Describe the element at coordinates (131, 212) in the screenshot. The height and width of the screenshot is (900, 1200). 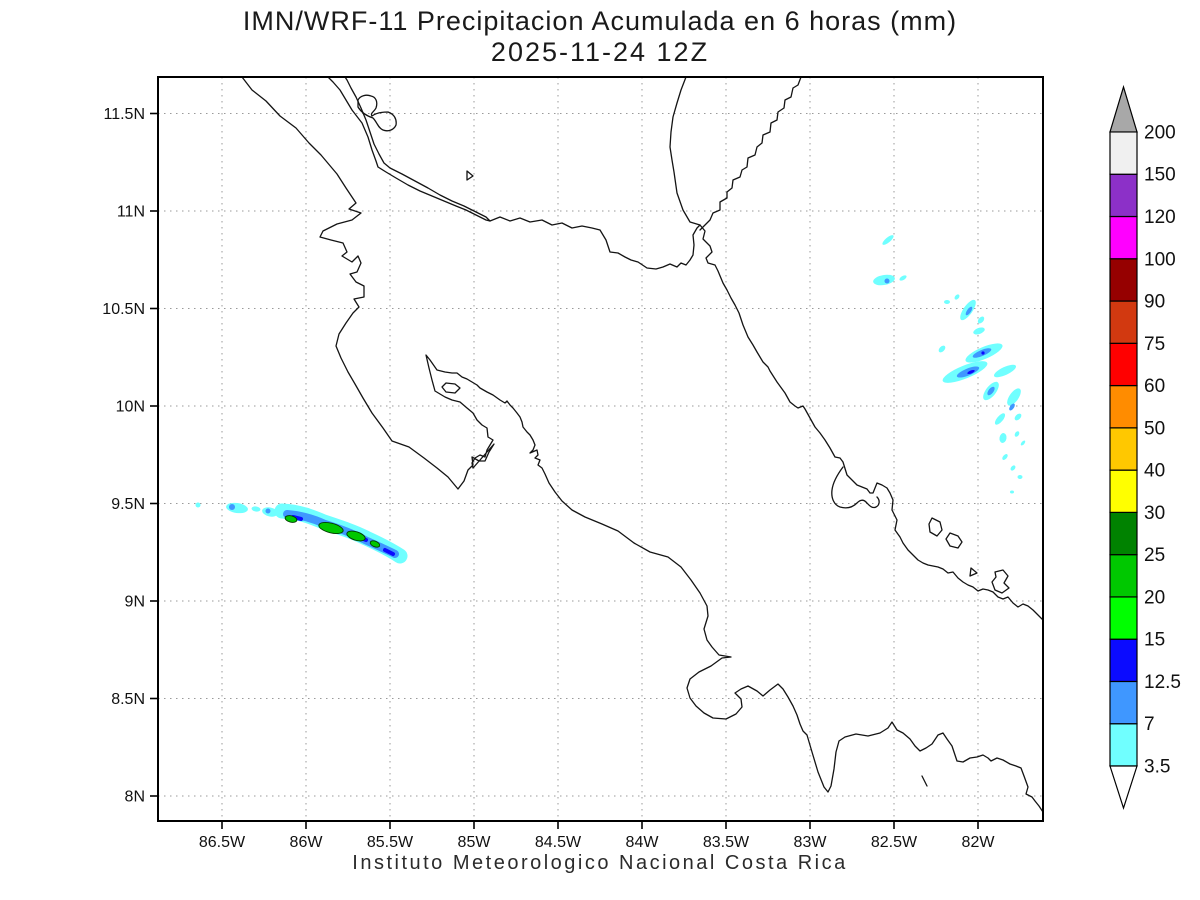
I see `y-axis-tick-label: 11N` at that location.